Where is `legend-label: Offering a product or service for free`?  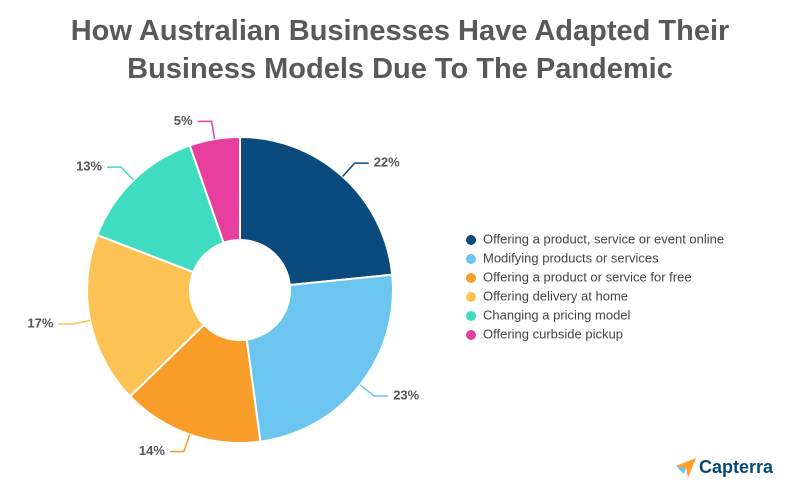
legend-label: Offering a product or service for free is located at coordinates (587, 276).